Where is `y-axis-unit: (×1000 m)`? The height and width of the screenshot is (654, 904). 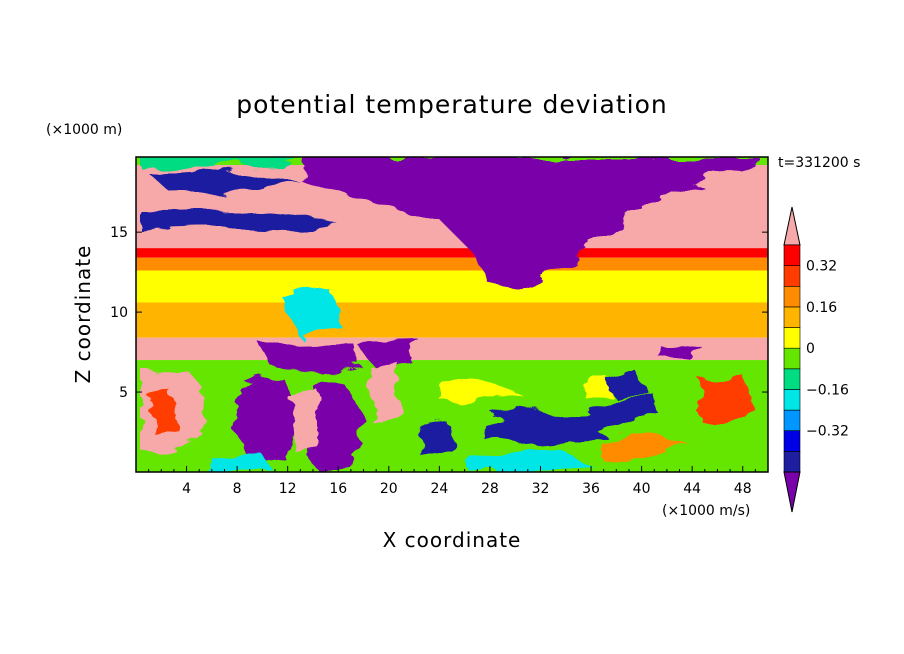
y-axis-unit: (×1000 m) is located at coordinates (84, 130).